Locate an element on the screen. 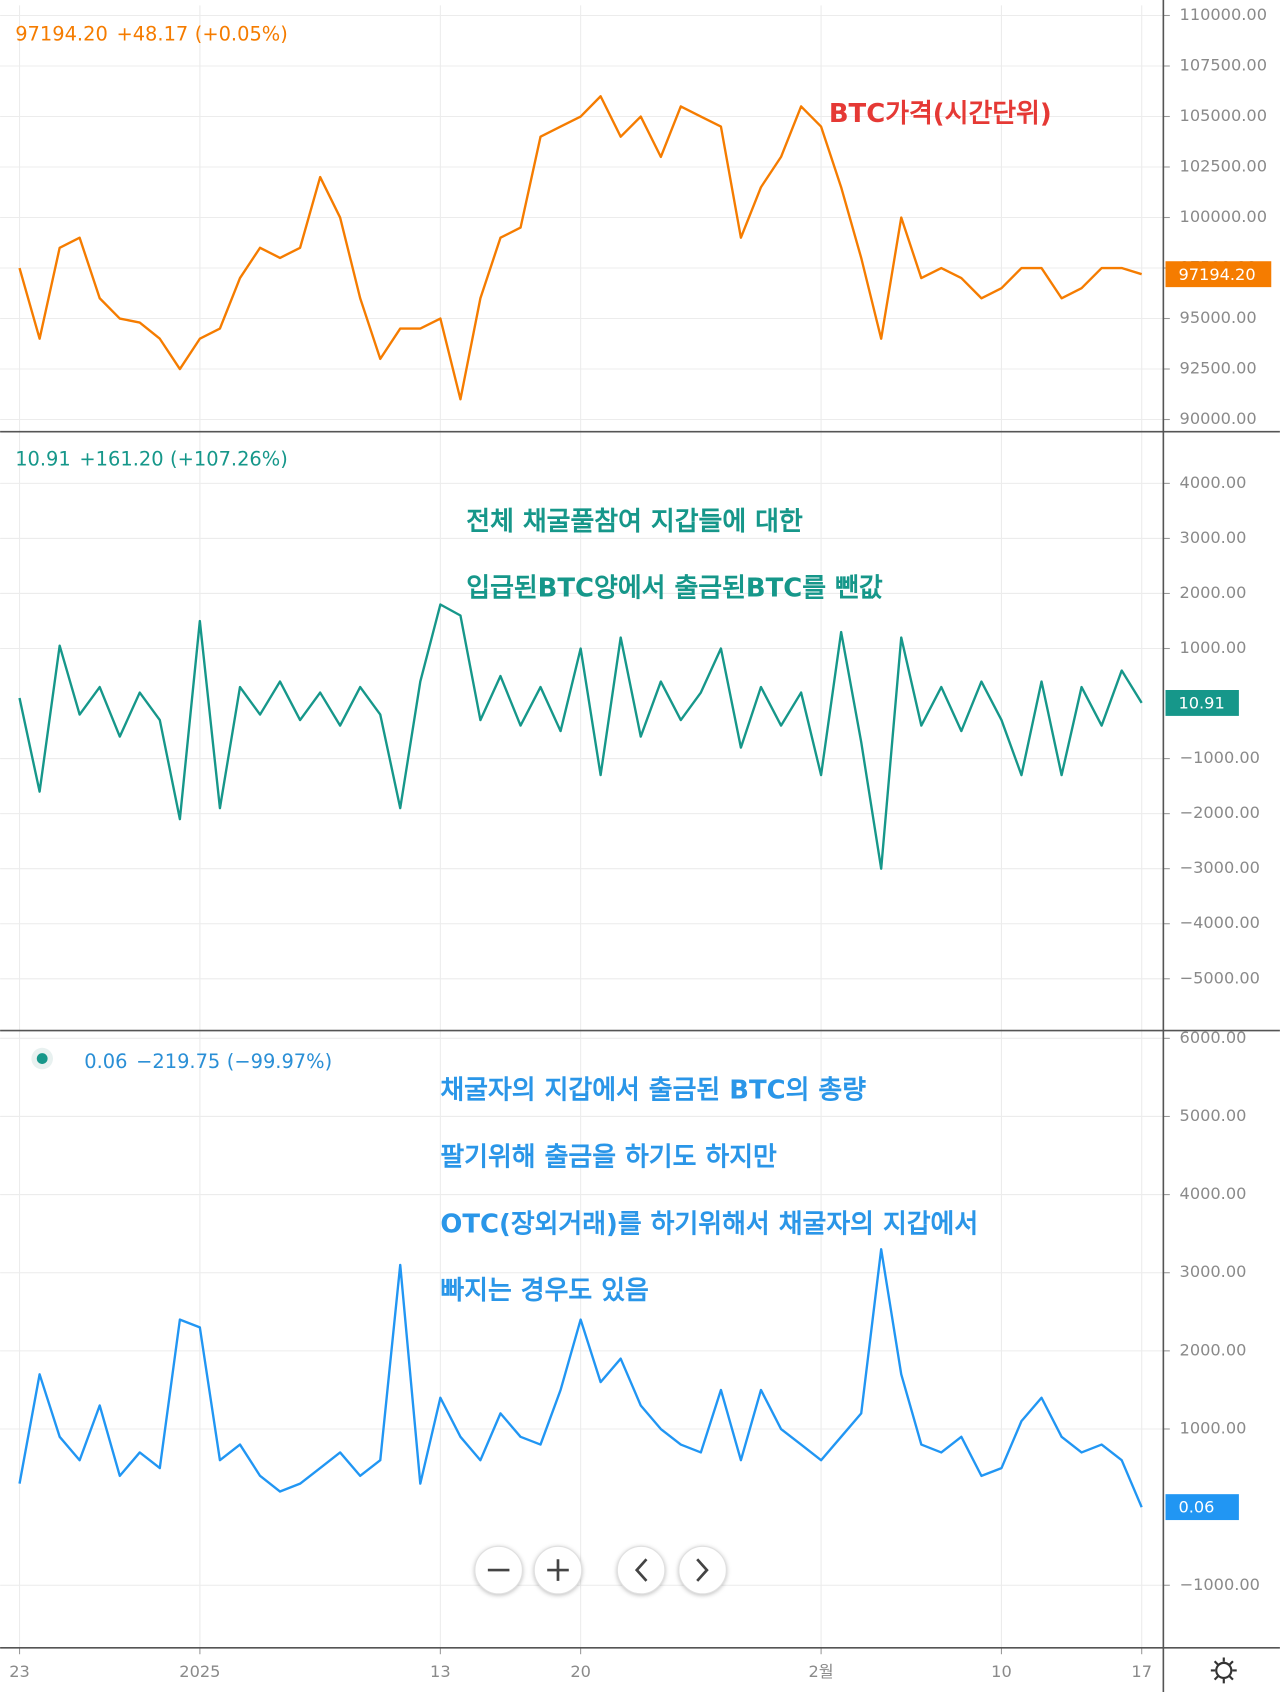  y-tick-label: −3000.00 is located at coordinates (1220, 867).